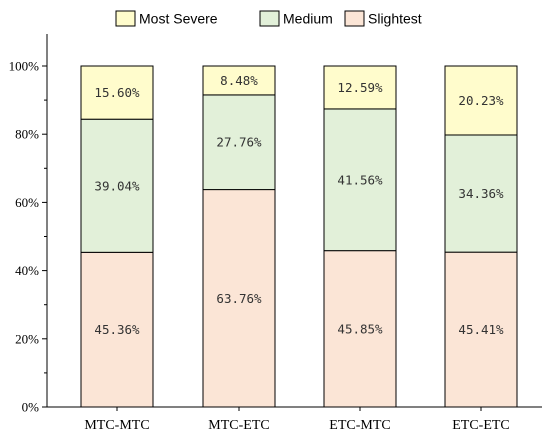 The width and height of the screenshot is (550, 438). What do you see at coordinates (178, 19) in the screenshot?
I see `legend-label: Most Severe` at bounding box center [178, 19].